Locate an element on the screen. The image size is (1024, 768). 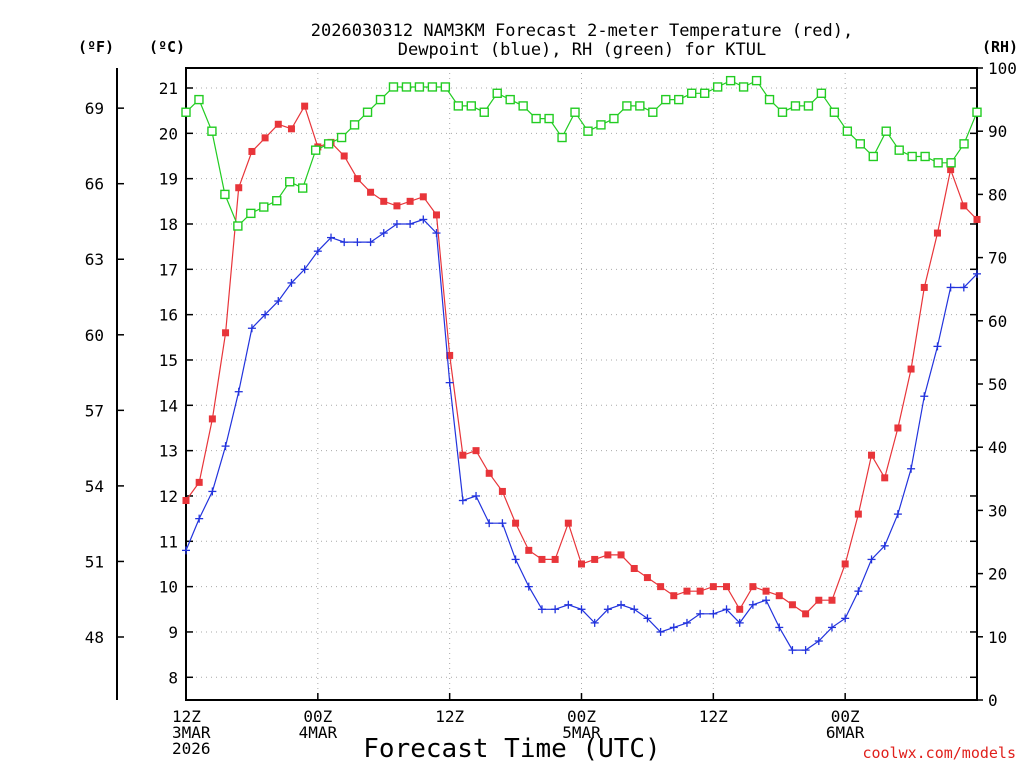
fahrenheit-tick-label: 69 is located at coordinates (94, 108).